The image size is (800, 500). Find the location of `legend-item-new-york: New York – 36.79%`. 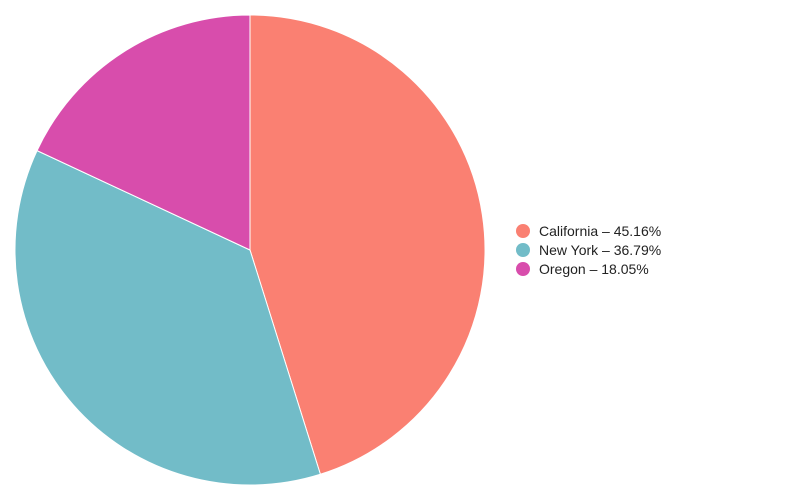

legend-item-new-york: New York – 36.79% is located at coordinates (588, 250).